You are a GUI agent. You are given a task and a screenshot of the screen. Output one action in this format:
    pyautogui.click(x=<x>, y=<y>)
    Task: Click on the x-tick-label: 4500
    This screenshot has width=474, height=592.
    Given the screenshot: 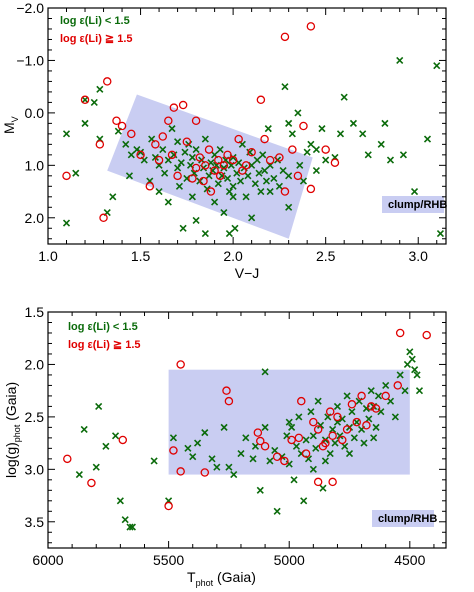 What is the action you would take?
    pyautogui.click(x=409, y=560)
    